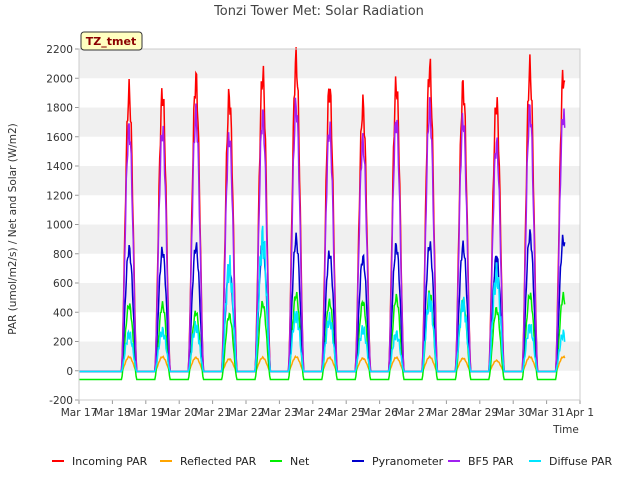  I want to click on x-tick-label: Mar 26, so click(379, 413).